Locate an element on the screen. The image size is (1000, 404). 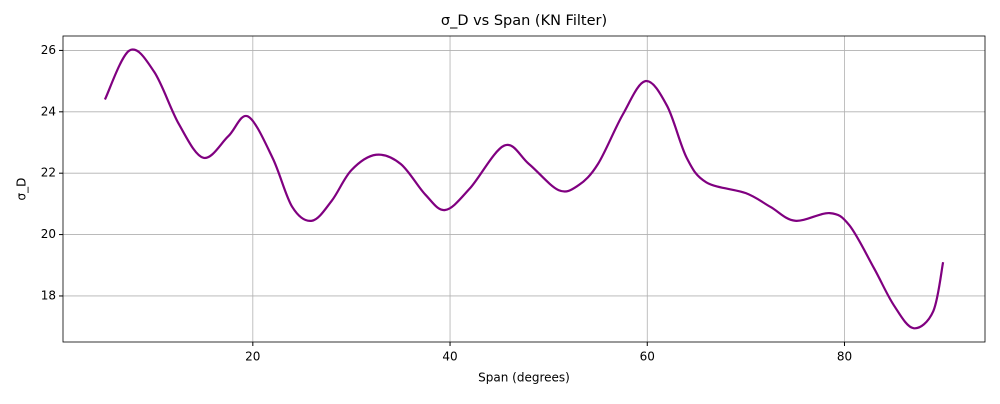
x-tick-label: 20 is located at coordinates (252, 357).